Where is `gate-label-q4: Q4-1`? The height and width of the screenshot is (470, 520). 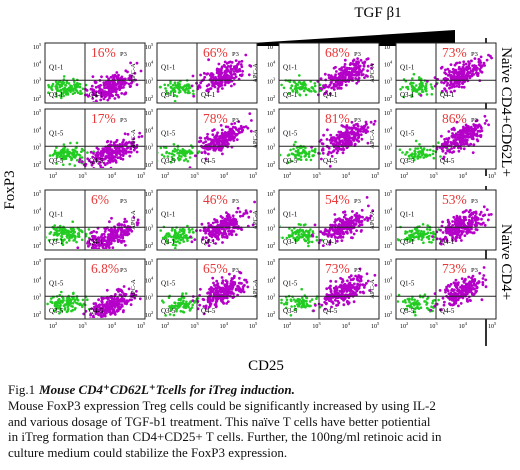
gate-label-q4: Q4-1 is located at coordinates (447, 242).